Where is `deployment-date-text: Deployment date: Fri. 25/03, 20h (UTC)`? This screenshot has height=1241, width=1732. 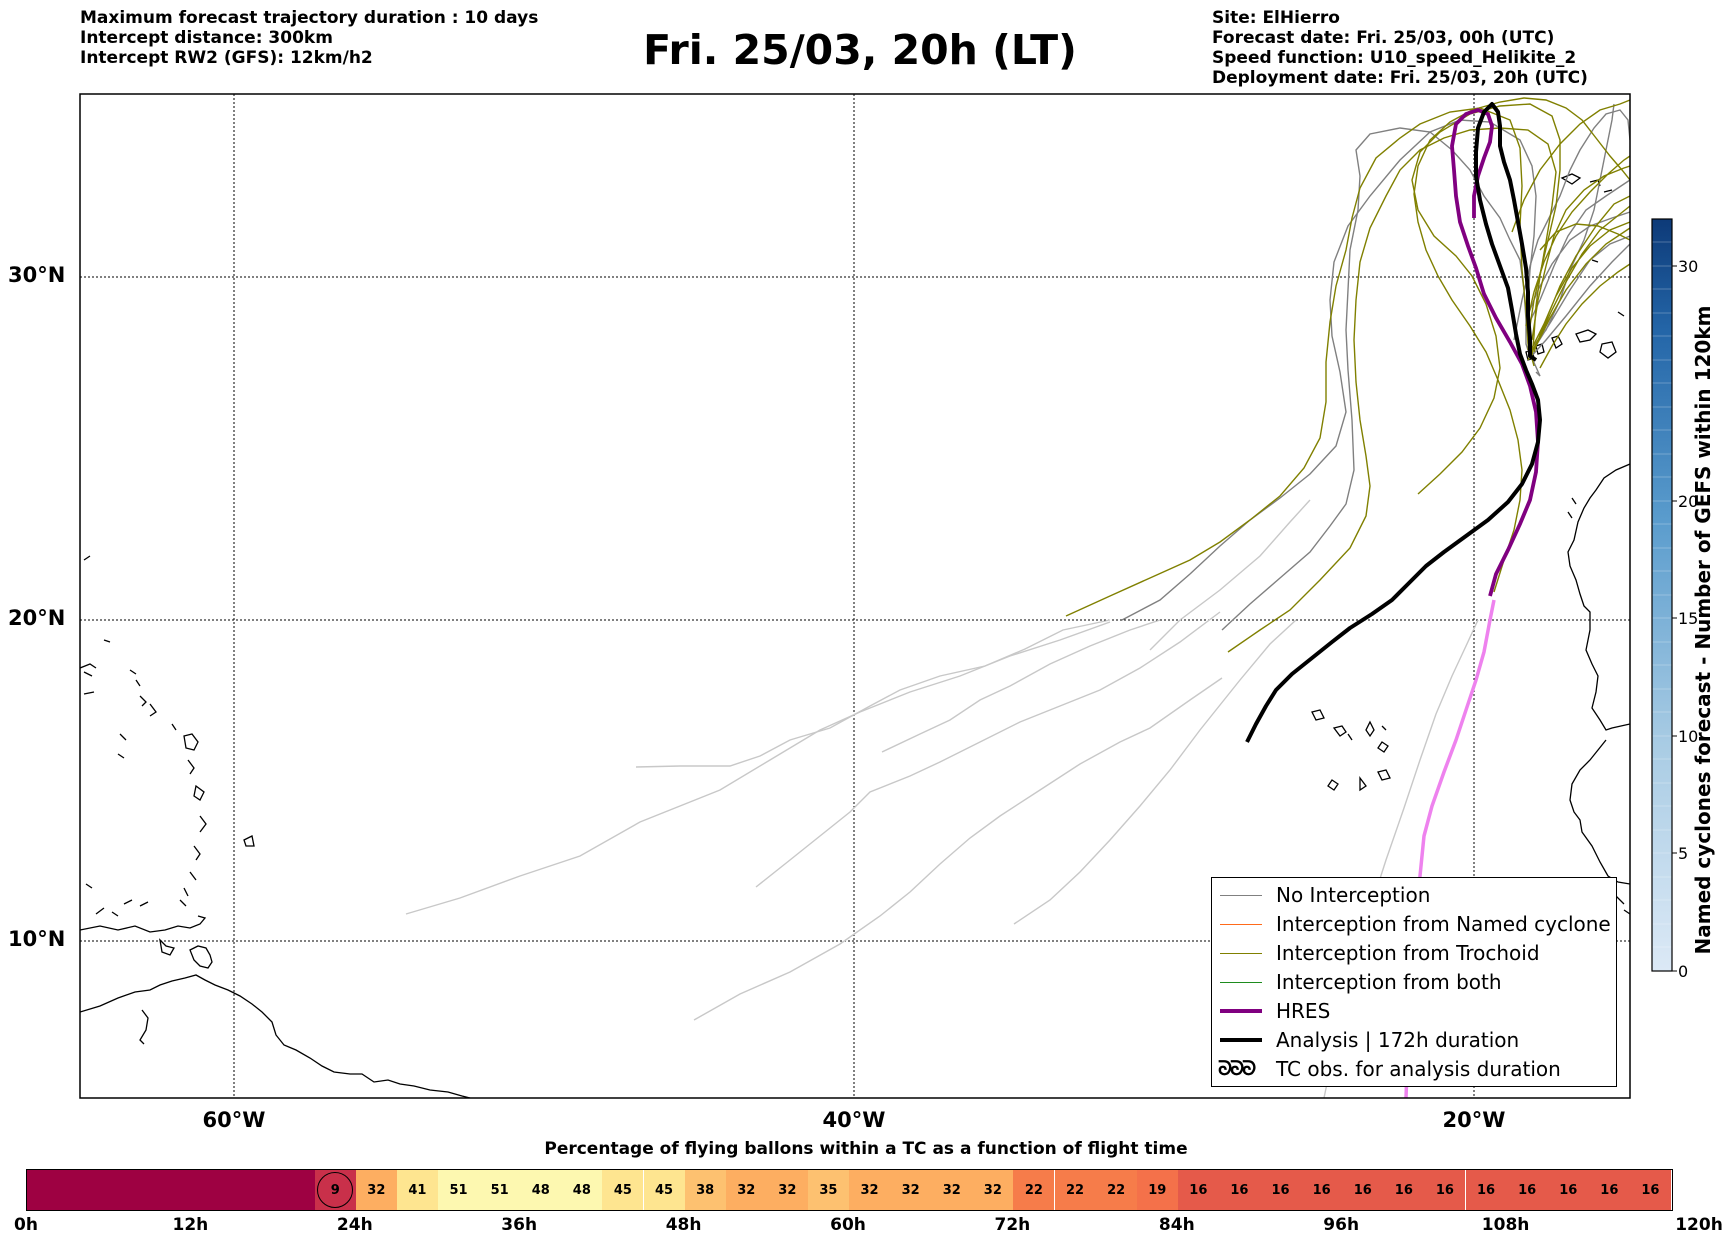 deployment-date-text: Deployment date: Fri. 25/03, 20h (UTC) is located at coordinates (1400, 78).